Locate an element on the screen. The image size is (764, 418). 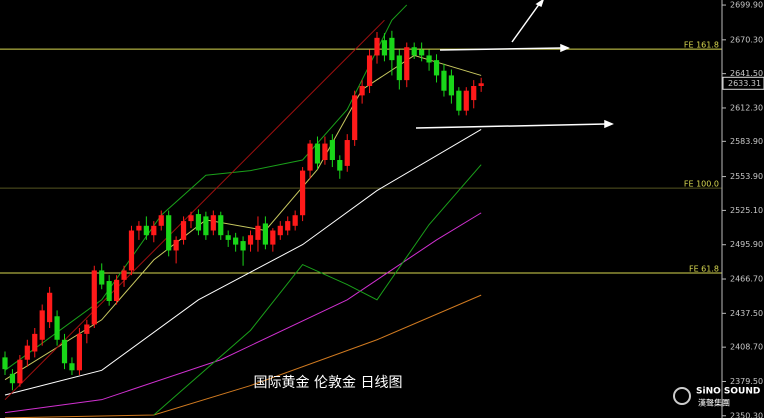
y-tick-label: 2553.90 is located at coordinates (746, 176).